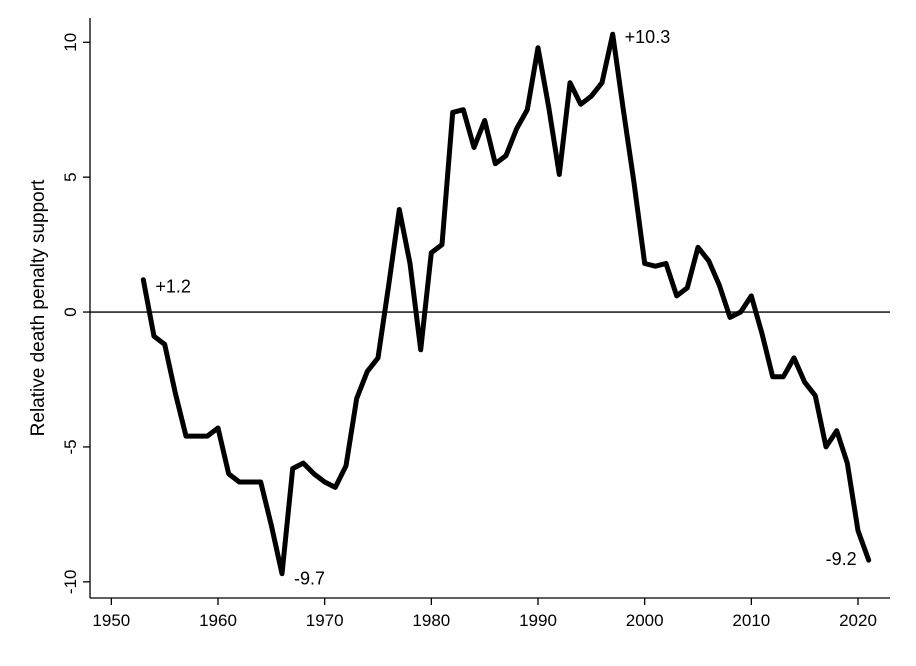 The width and height of the screenshot is (916, 666). Describe the element at coordinates (70, 42) in the screenshot. I see `y-tick-label: 10` at that location.